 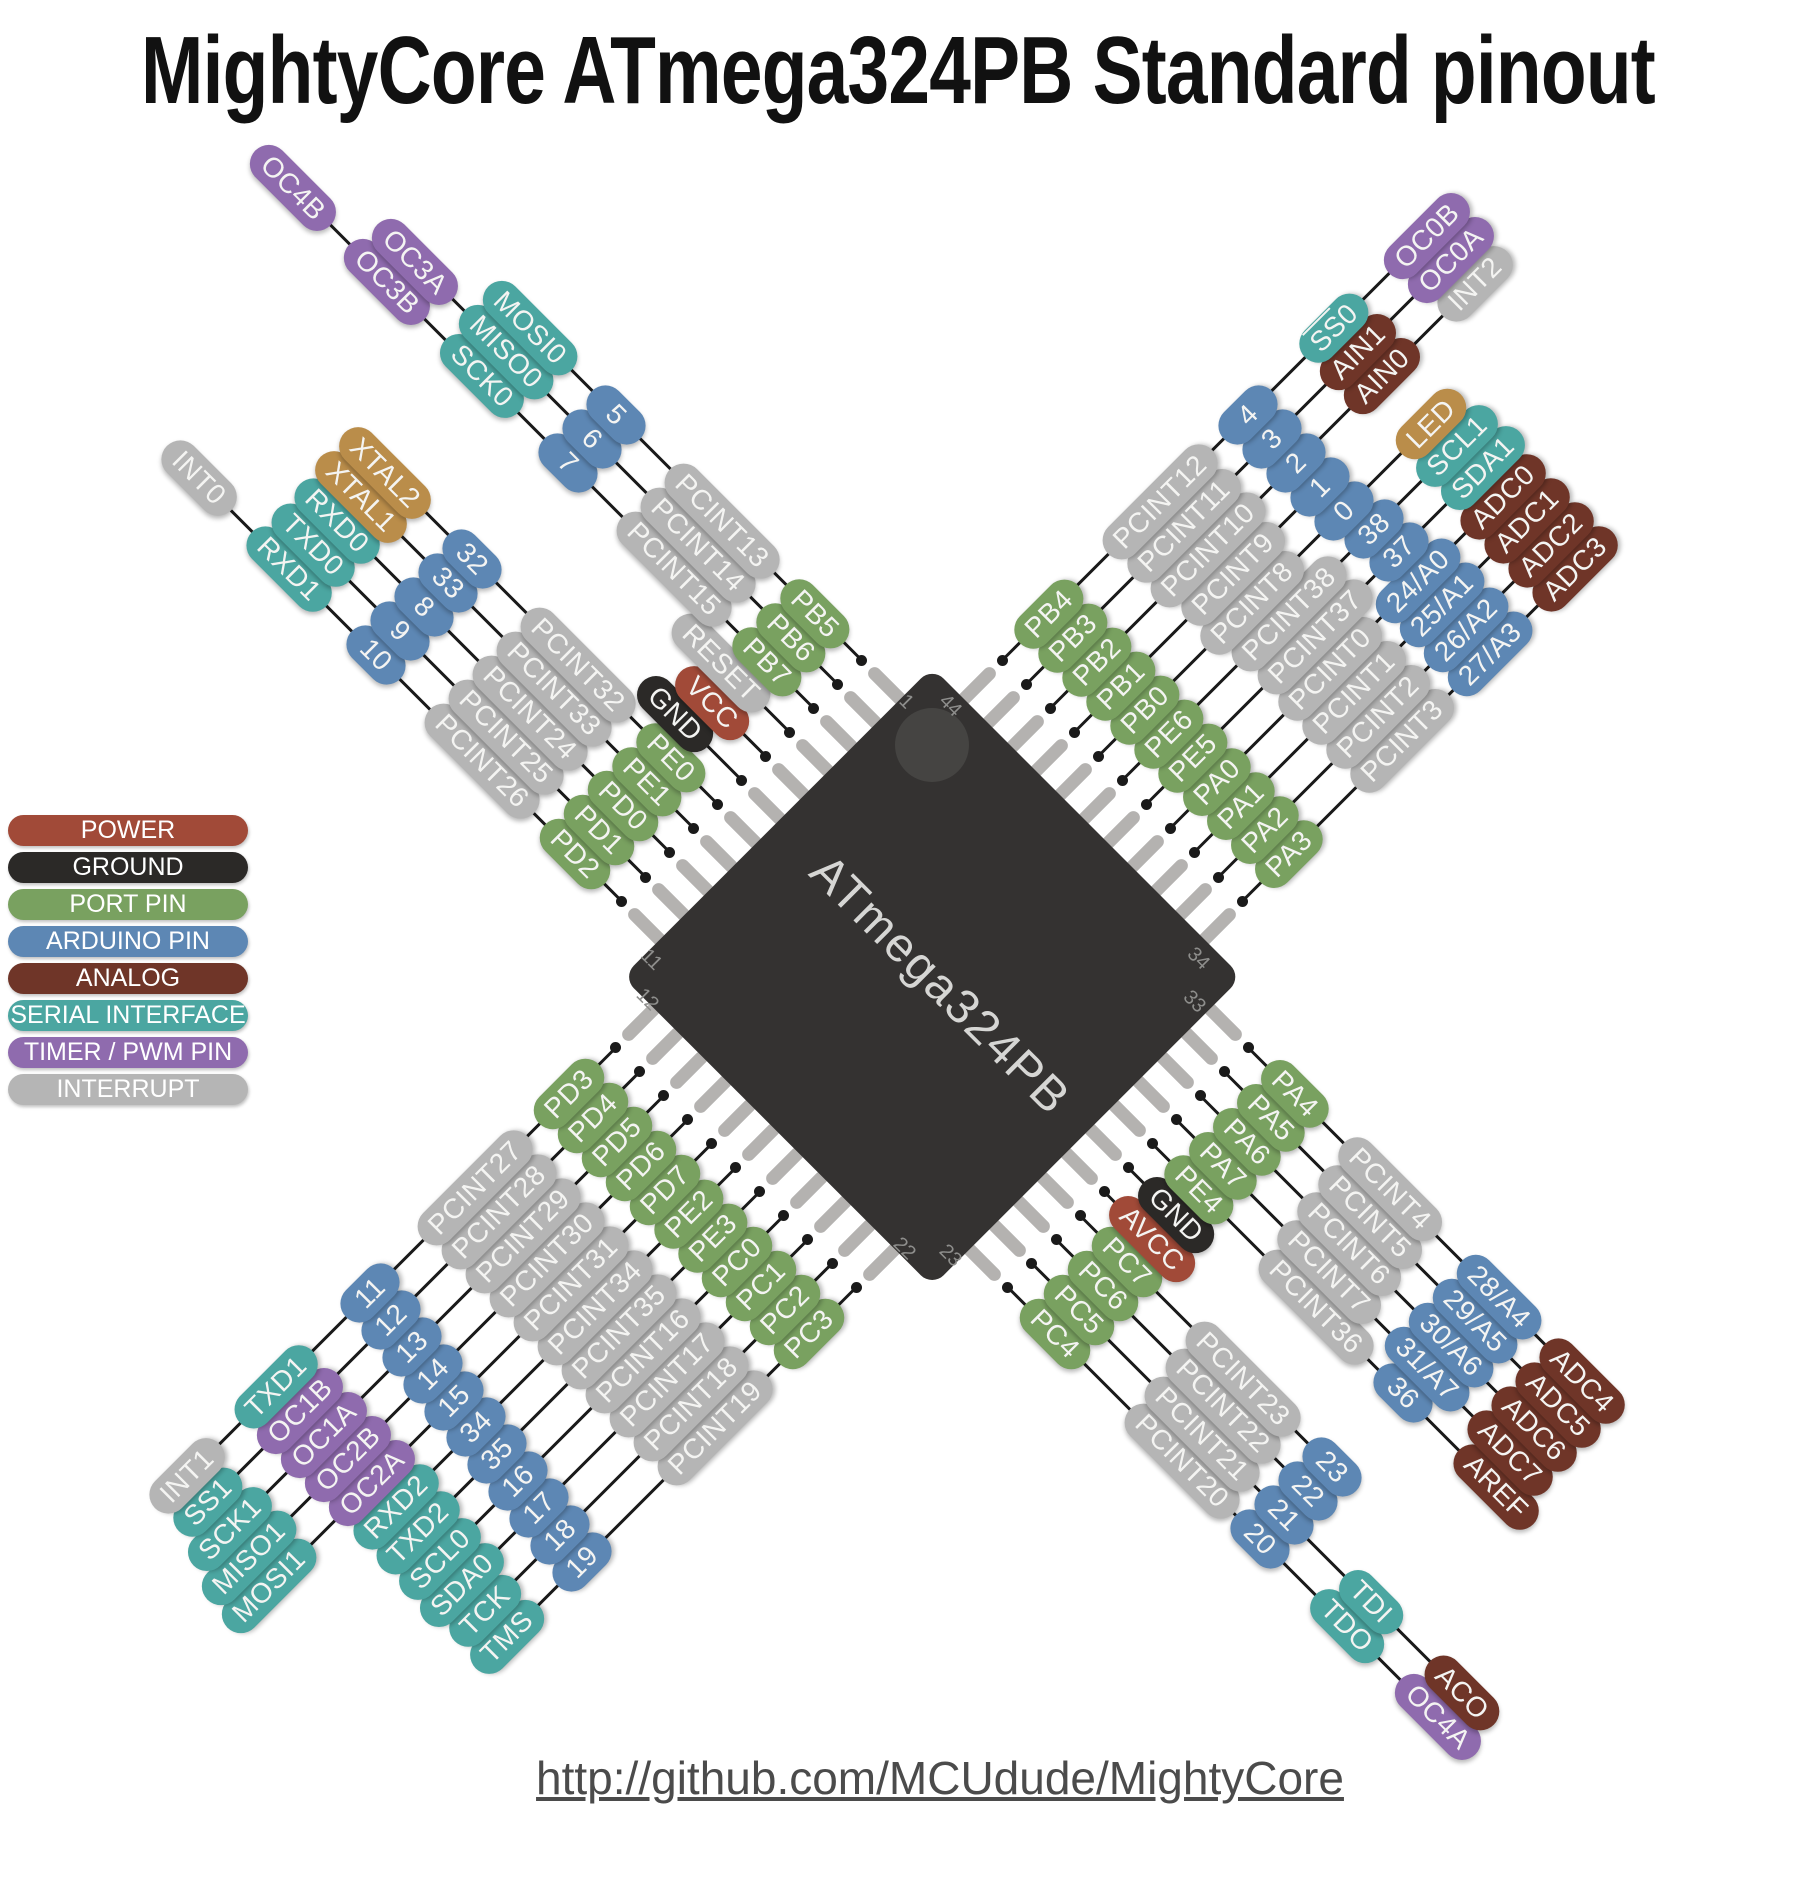 I want to click on pin1-marker-dot, so click(x=932, y=745).